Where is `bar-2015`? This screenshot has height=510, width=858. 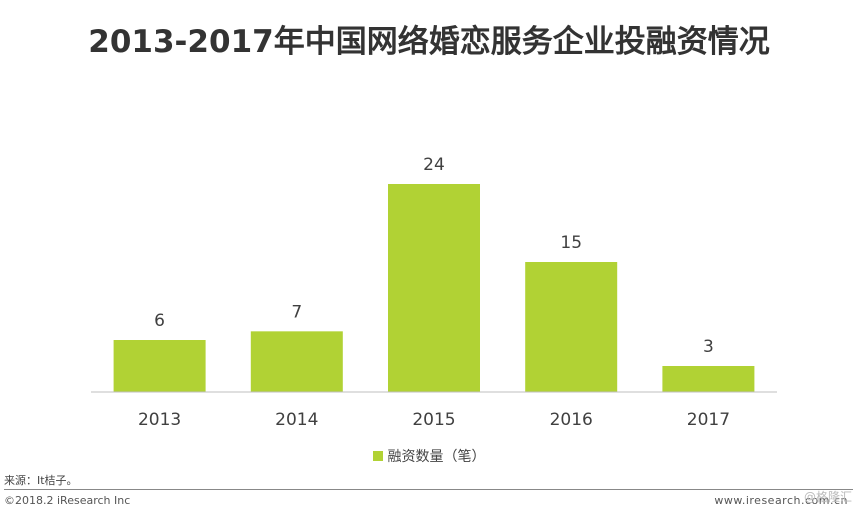
bar-2015 is located at coordinates (434, 288).